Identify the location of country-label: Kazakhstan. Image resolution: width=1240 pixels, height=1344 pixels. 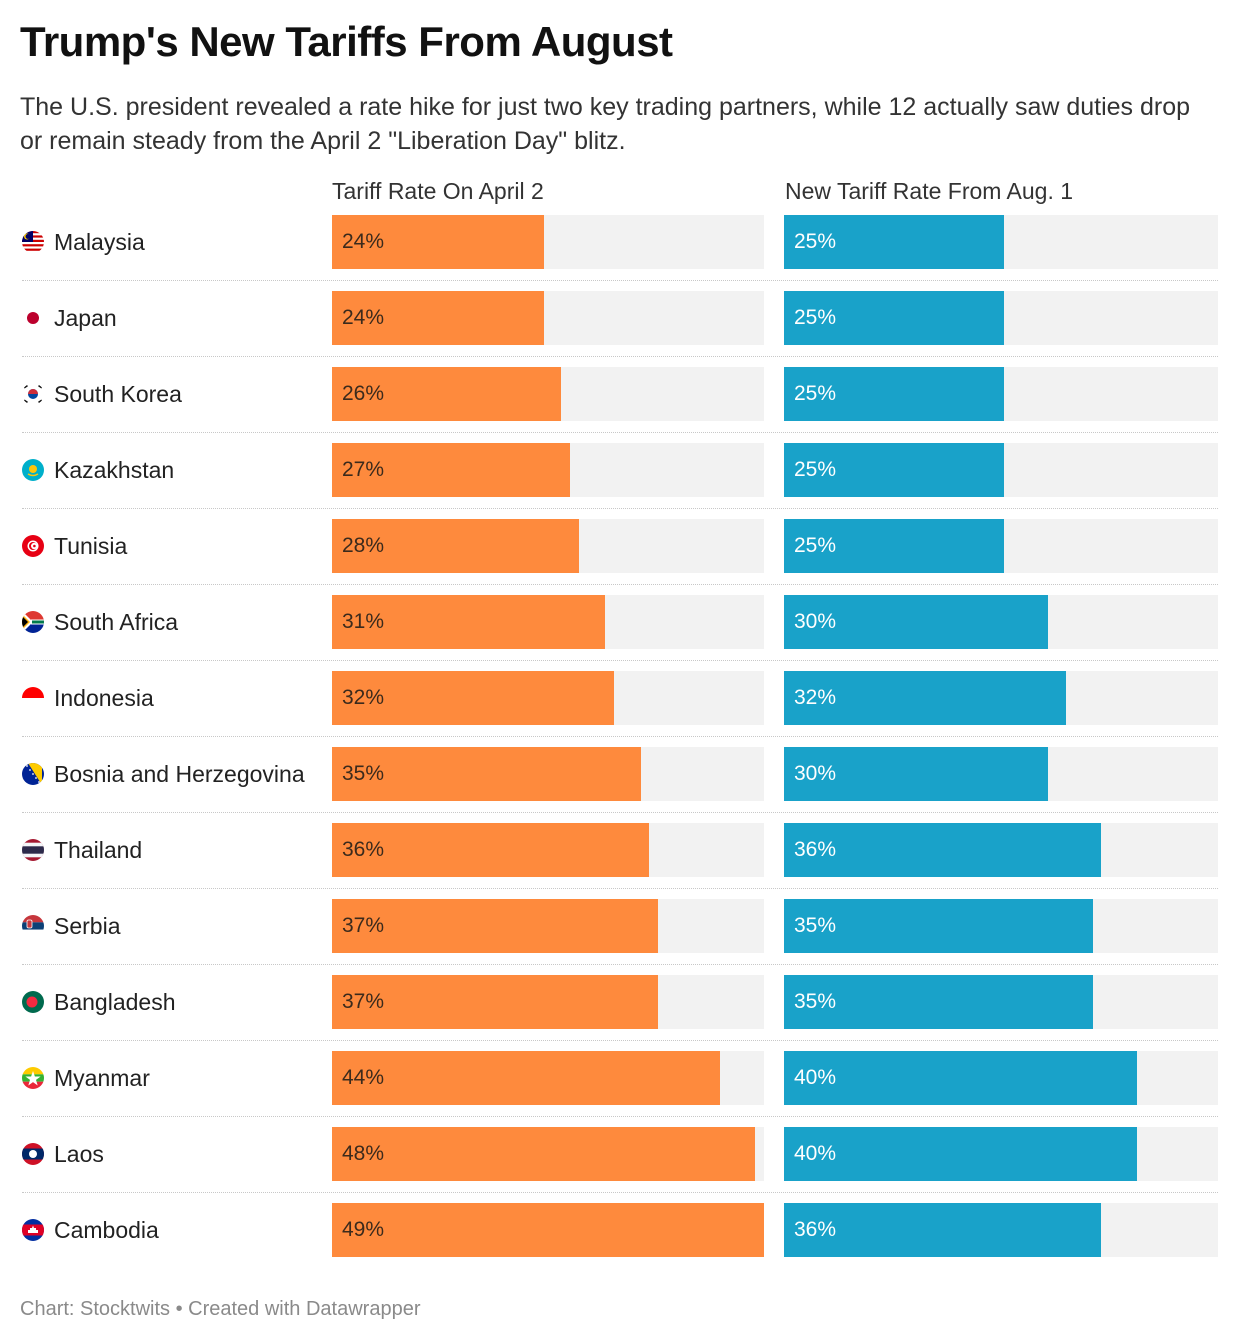
(98, 470).